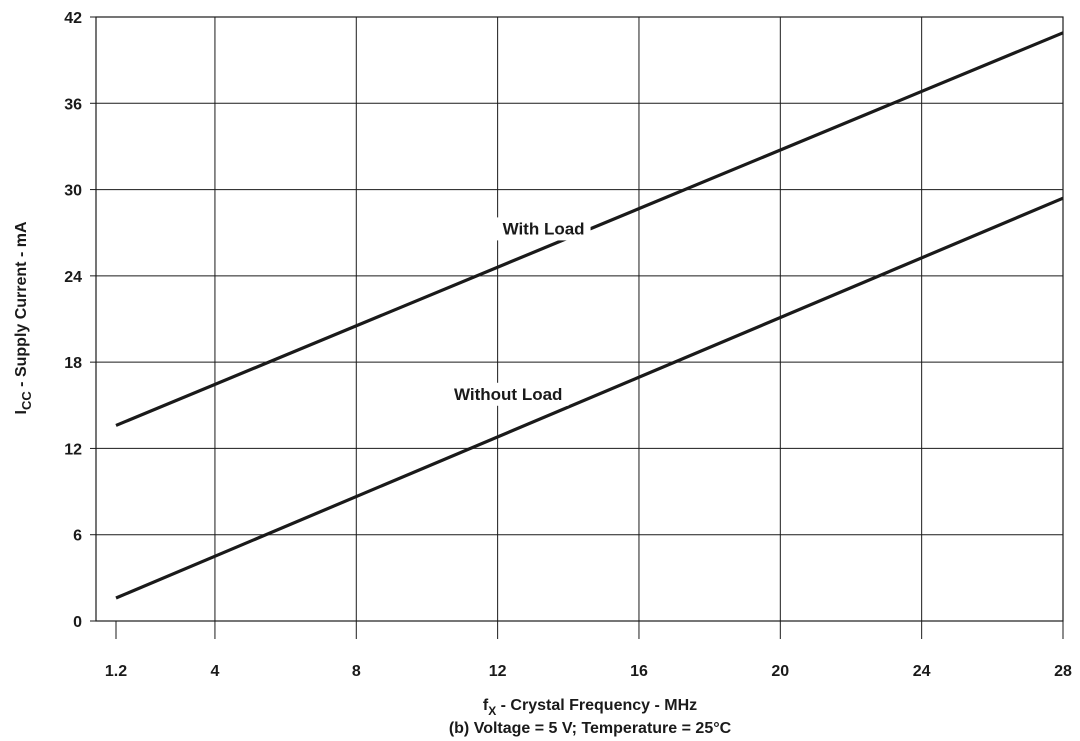 Image resolution: width=1080 pixels, height=741 pixels. What do you see at coordinates (73, 363) in the screenshot?
I see `y-tick-label: 18` at bounding box center [73, 363].